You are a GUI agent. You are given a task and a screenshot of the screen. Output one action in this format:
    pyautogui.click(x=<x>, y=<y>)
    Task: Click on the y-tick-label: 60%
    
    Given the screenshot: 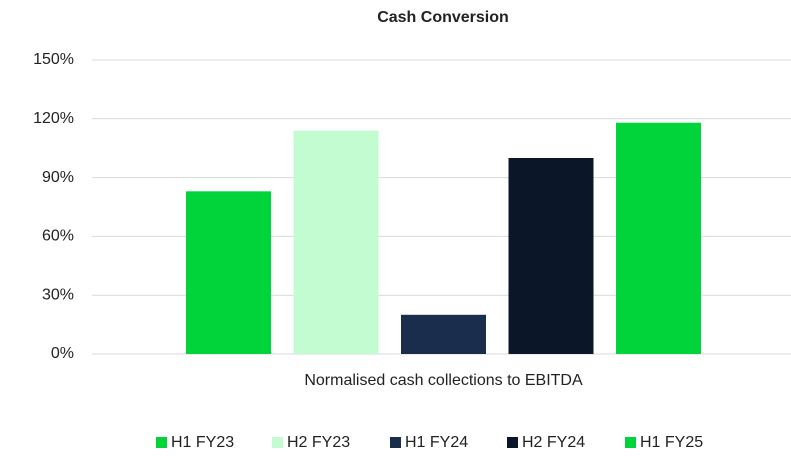 What is the action you would take?
    pyautogui.click(x=58, y=236)
    